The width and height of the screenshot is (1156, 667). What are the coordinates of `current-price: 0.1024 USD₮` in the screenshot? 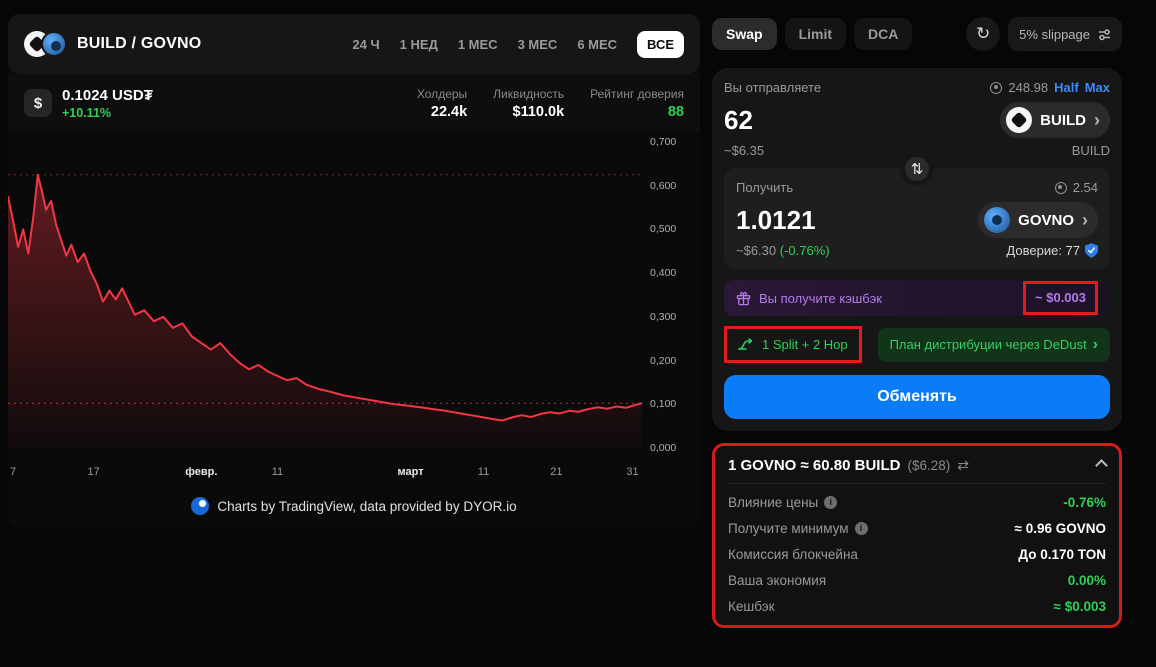 It's located at (107, 95).